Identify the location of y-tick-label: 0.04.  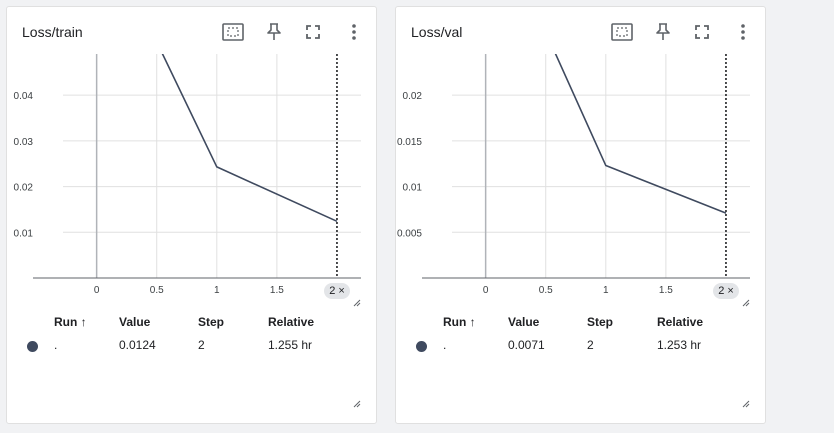
(24, 96).